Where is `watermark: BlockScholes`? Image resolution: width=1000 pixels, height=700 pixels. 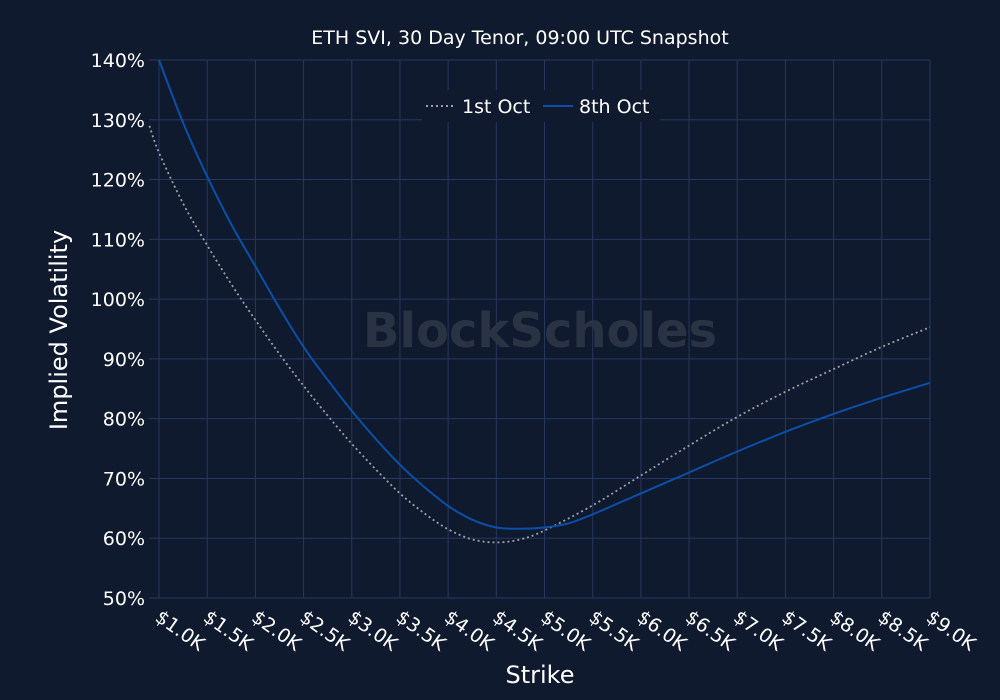
watermark: BlockScholes is located at coordinates (540, 331).